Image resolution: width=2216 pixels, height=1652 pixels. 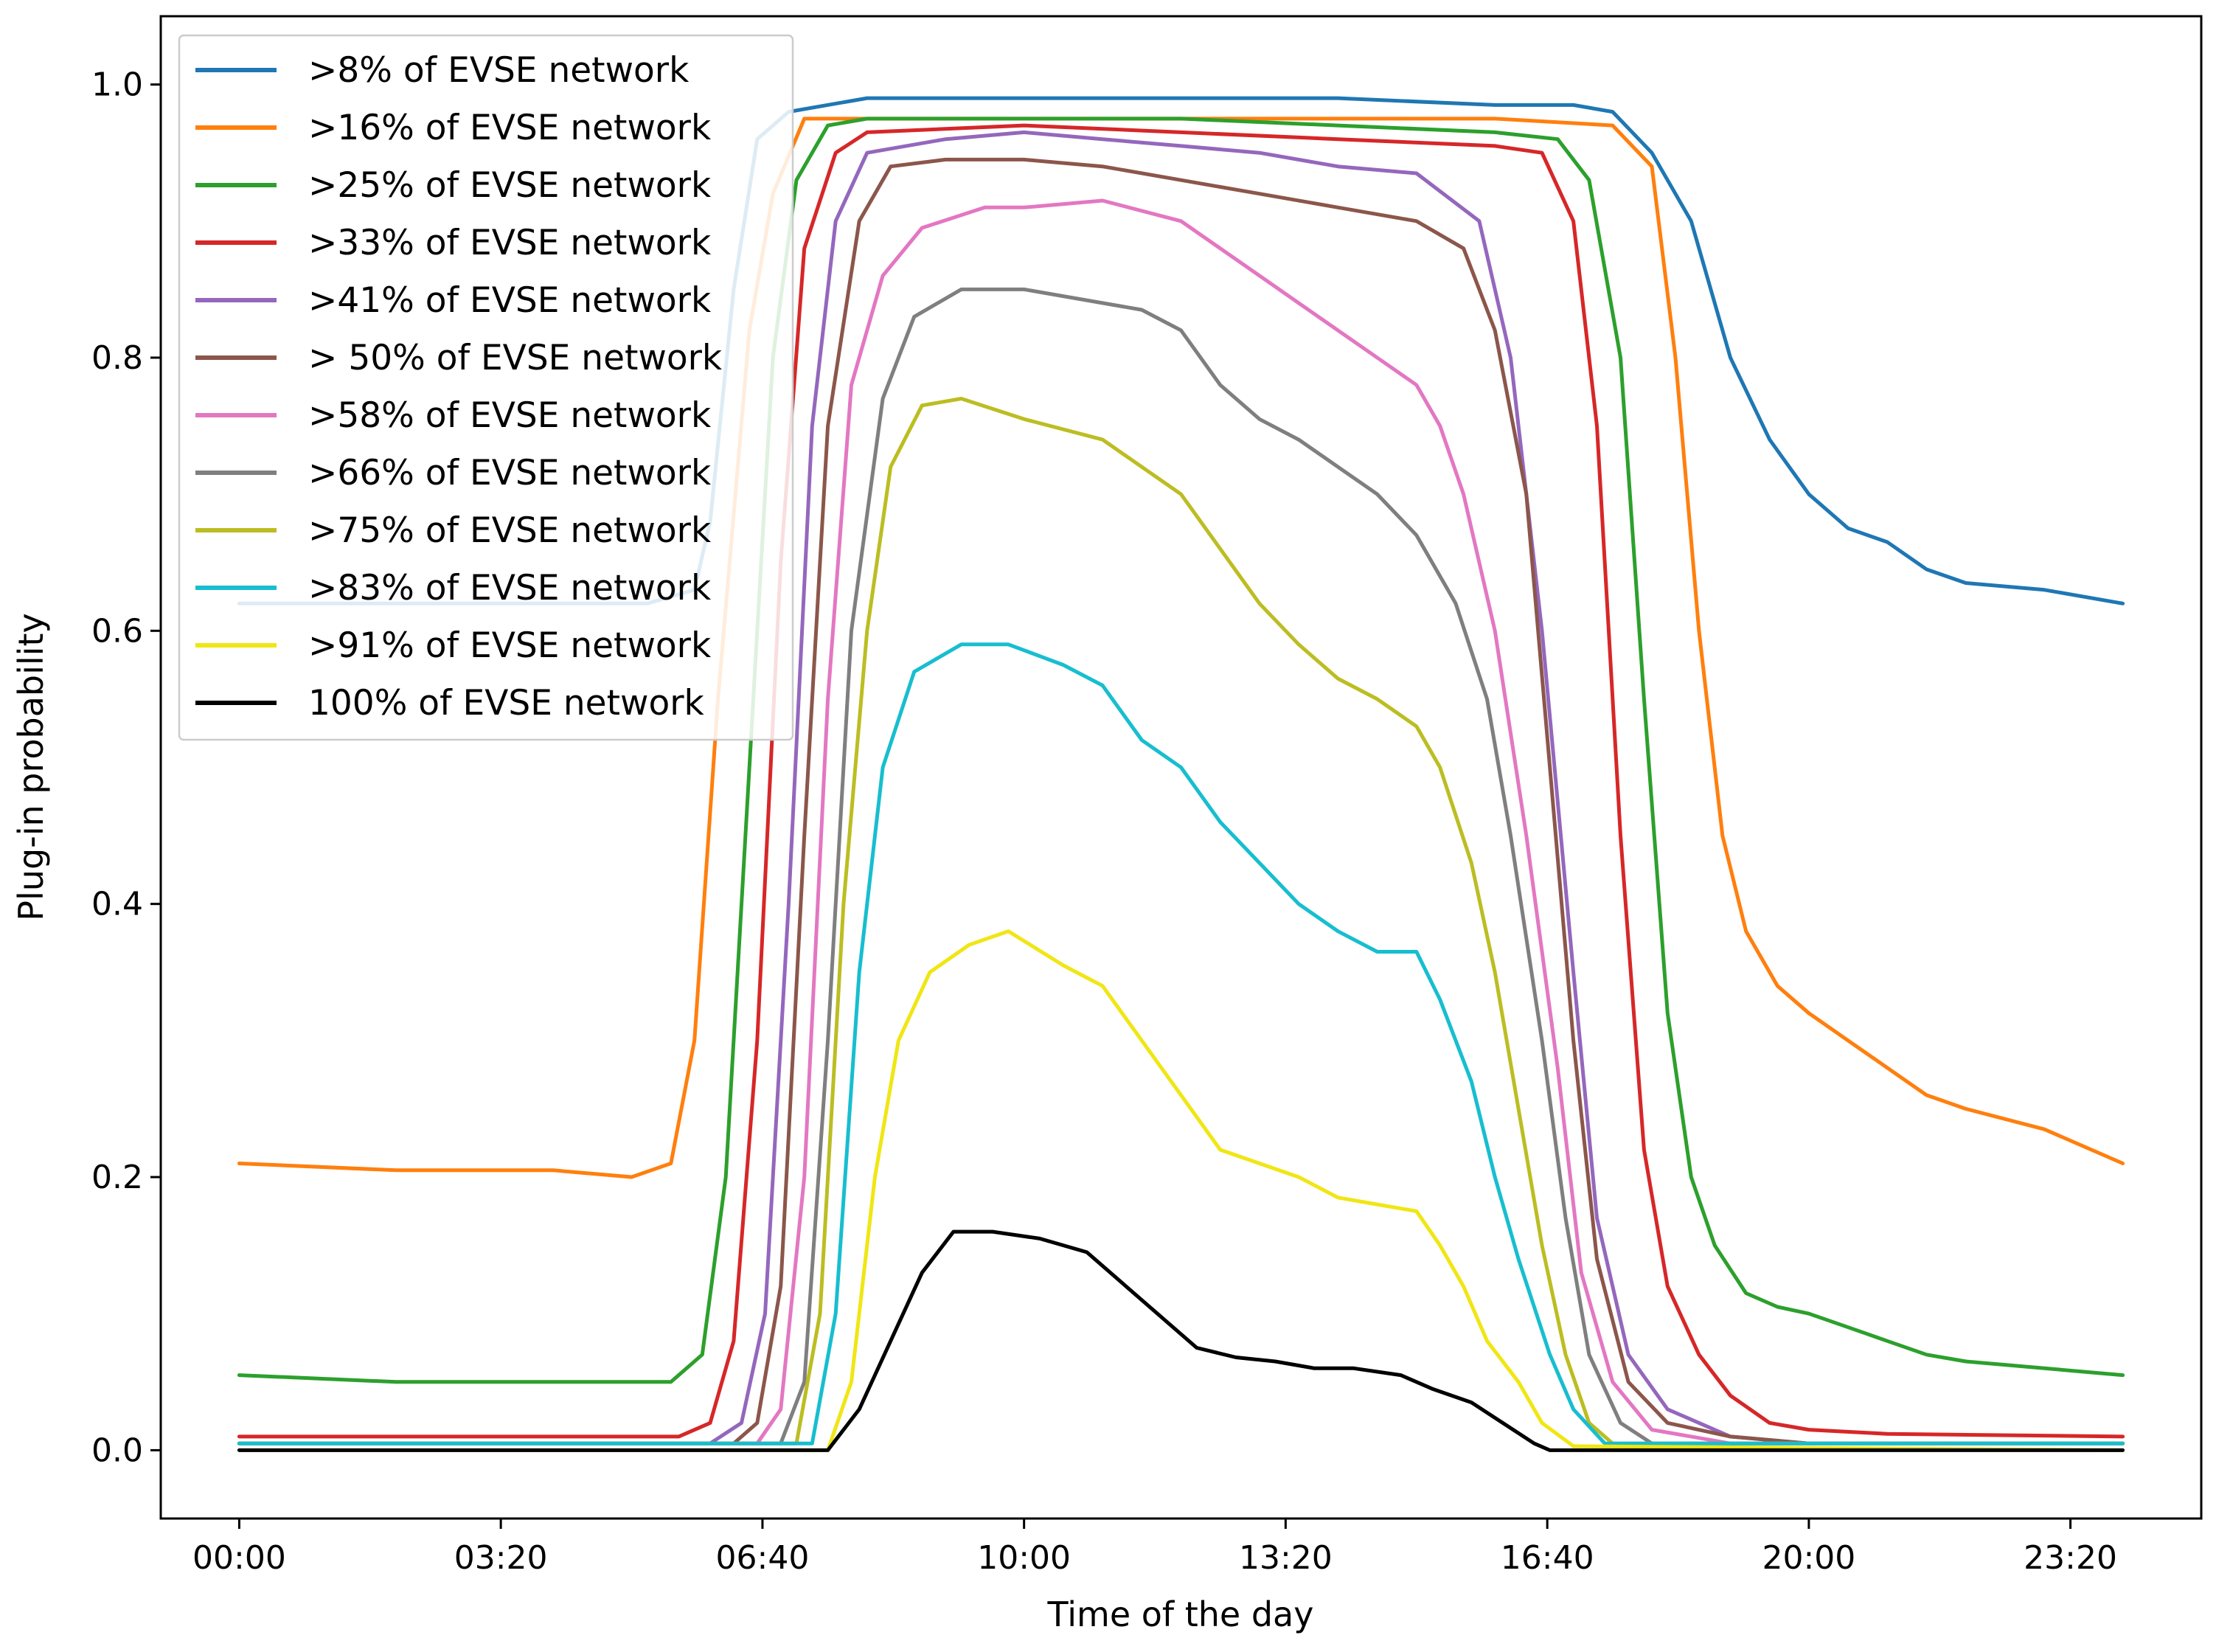 I want to click on legend-box, so click(x=486, y=387).